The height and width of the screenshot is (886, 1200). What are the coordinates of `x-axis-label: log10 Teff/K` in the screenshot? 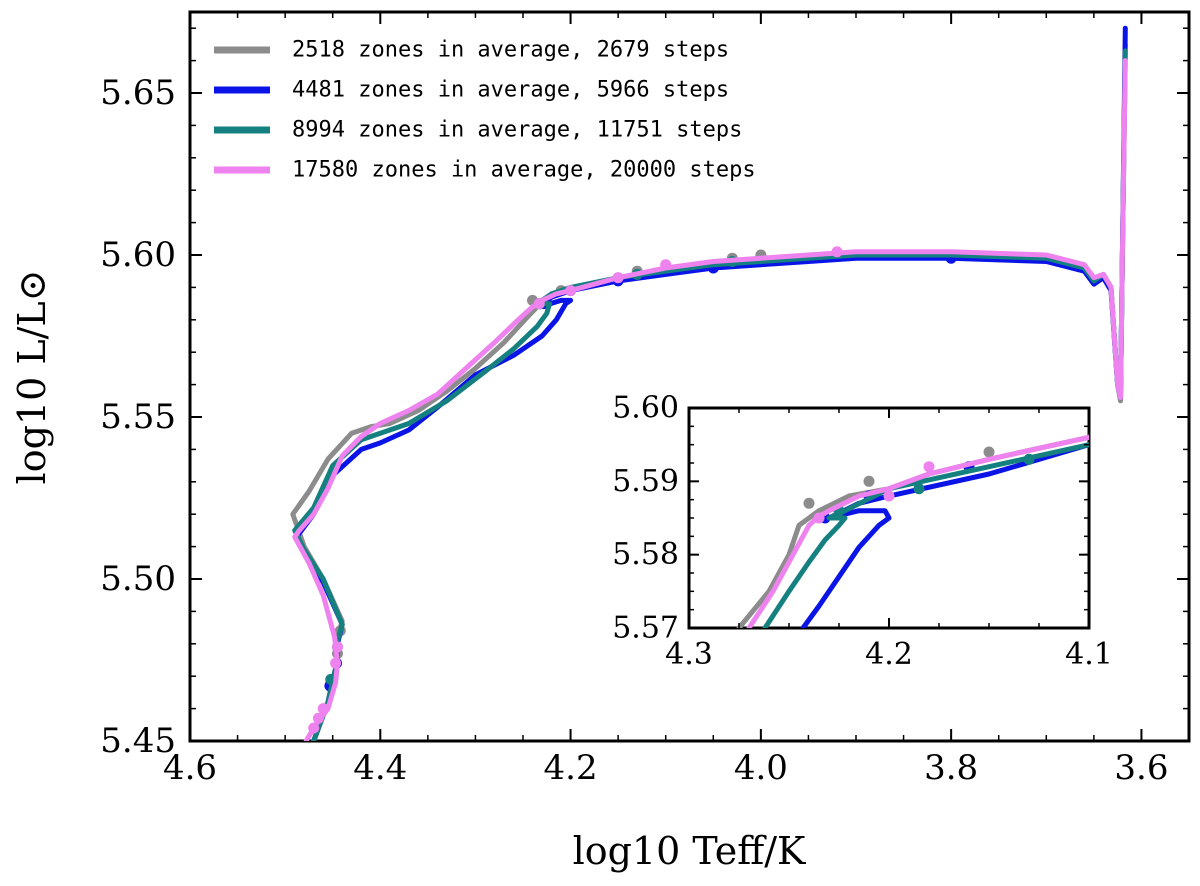 It's located at (689, 851).